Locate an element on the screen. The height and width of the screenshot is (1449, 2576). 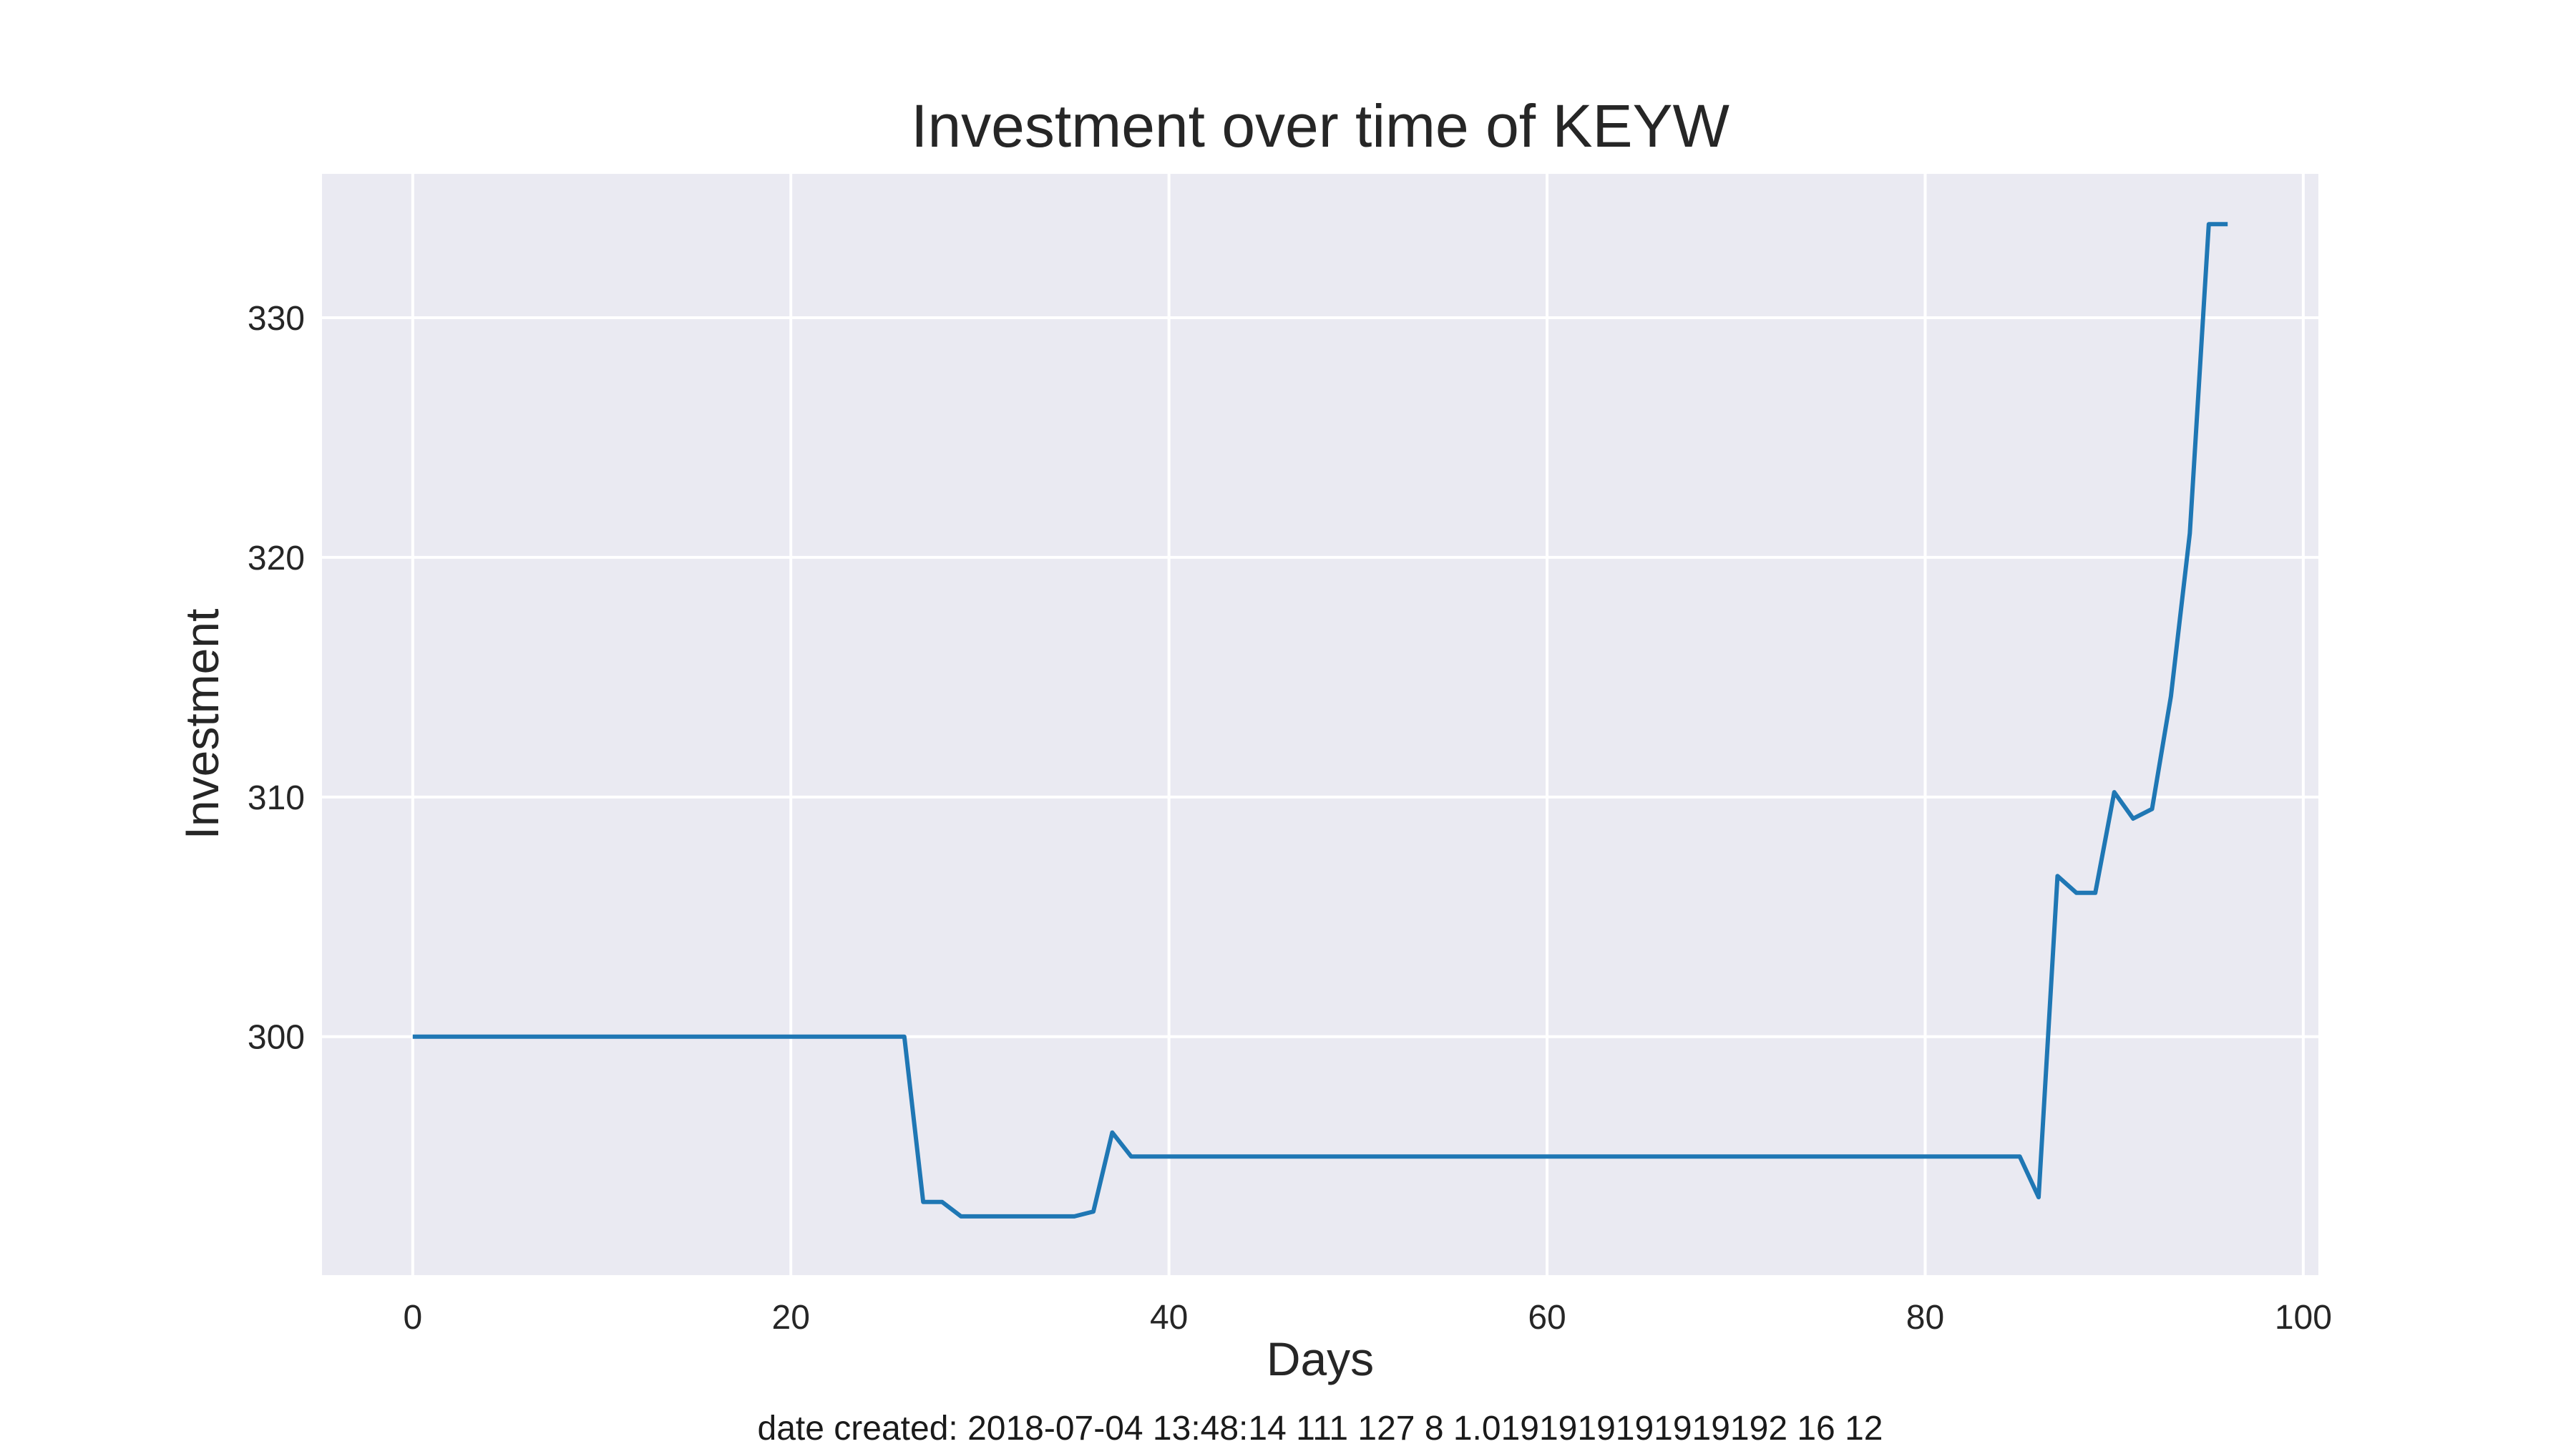
x-tick-labels: 0 20 40 60 80 100 is located at coordinates (1367, 1318).